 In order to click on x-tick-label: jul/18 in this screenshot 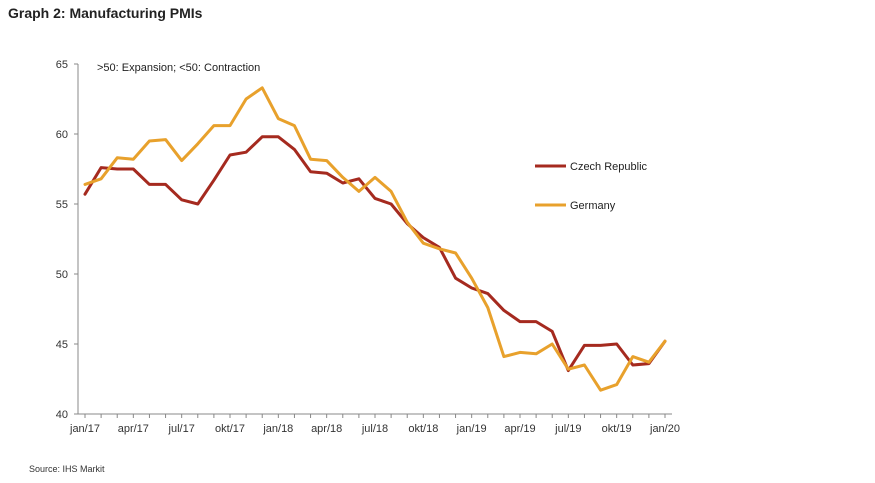, I will do `click(374, 429)`.